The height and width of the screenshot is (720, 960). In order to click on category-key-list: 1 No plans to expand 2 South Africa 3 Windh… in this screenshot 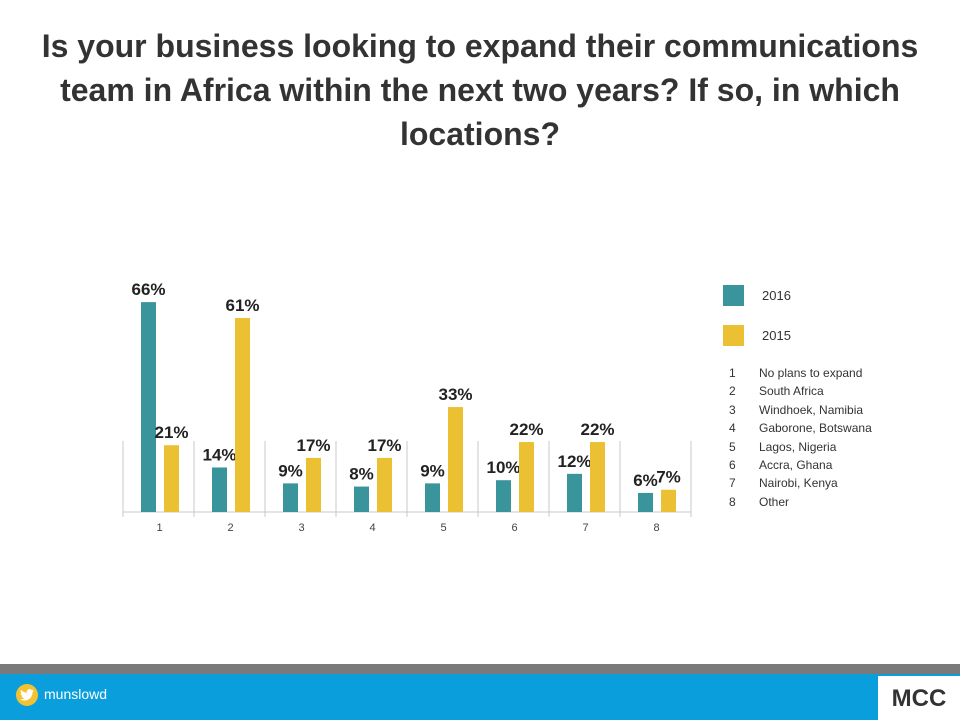, I will do `click(833, 437)`.